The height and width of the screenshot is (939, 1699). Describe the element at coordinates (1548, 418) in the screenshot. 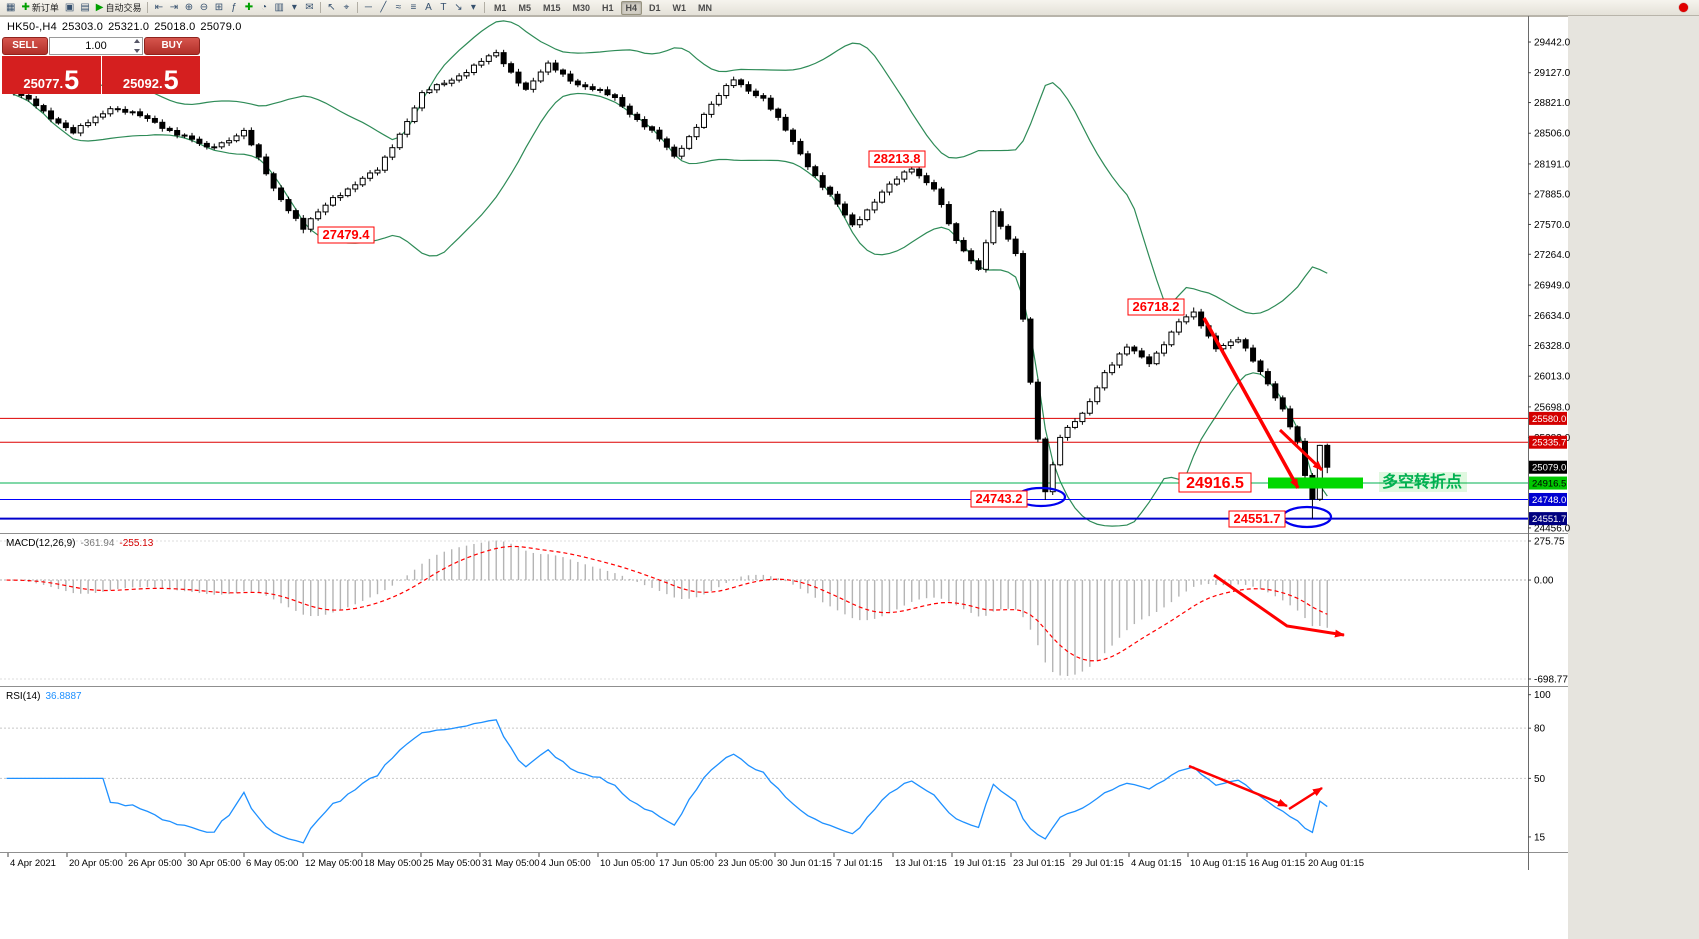

I see `axis-price-tag: 25580.0` at that location.